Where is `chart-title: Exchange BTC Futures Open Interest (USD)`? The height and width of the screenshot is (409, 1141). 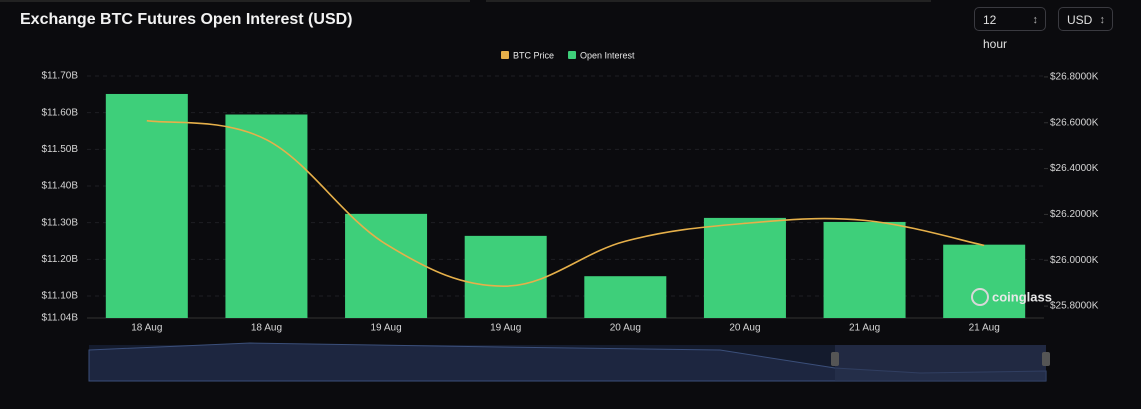
chart-title: Exchange BTC Futures Open Interest (USD) is located at coordinates (186, 19).